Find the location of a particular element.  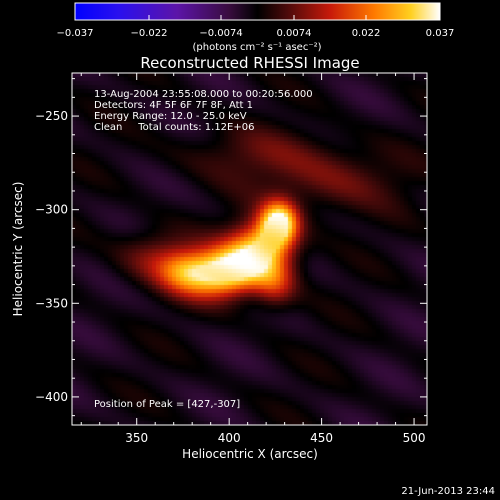

y-axis-label: Heliocentric Y (arcsec) is located at coordinates (18, 249).